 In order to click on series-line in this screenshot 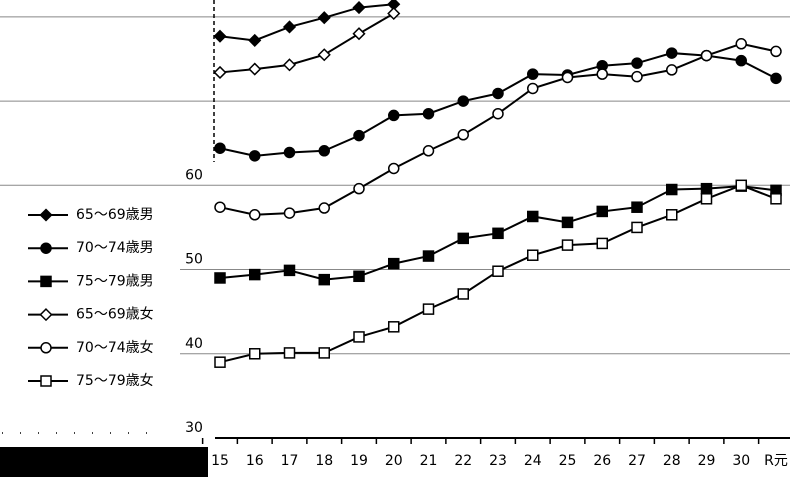, I will do `click(306, 22)`.